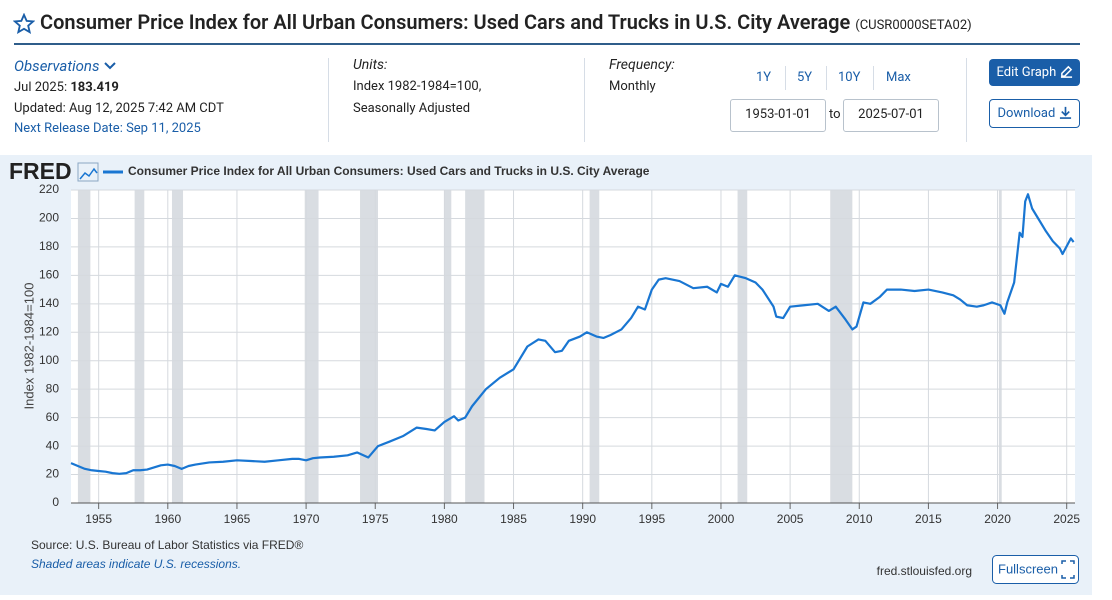  I want to click on x-tick-label: 1990, so click(582, 519).